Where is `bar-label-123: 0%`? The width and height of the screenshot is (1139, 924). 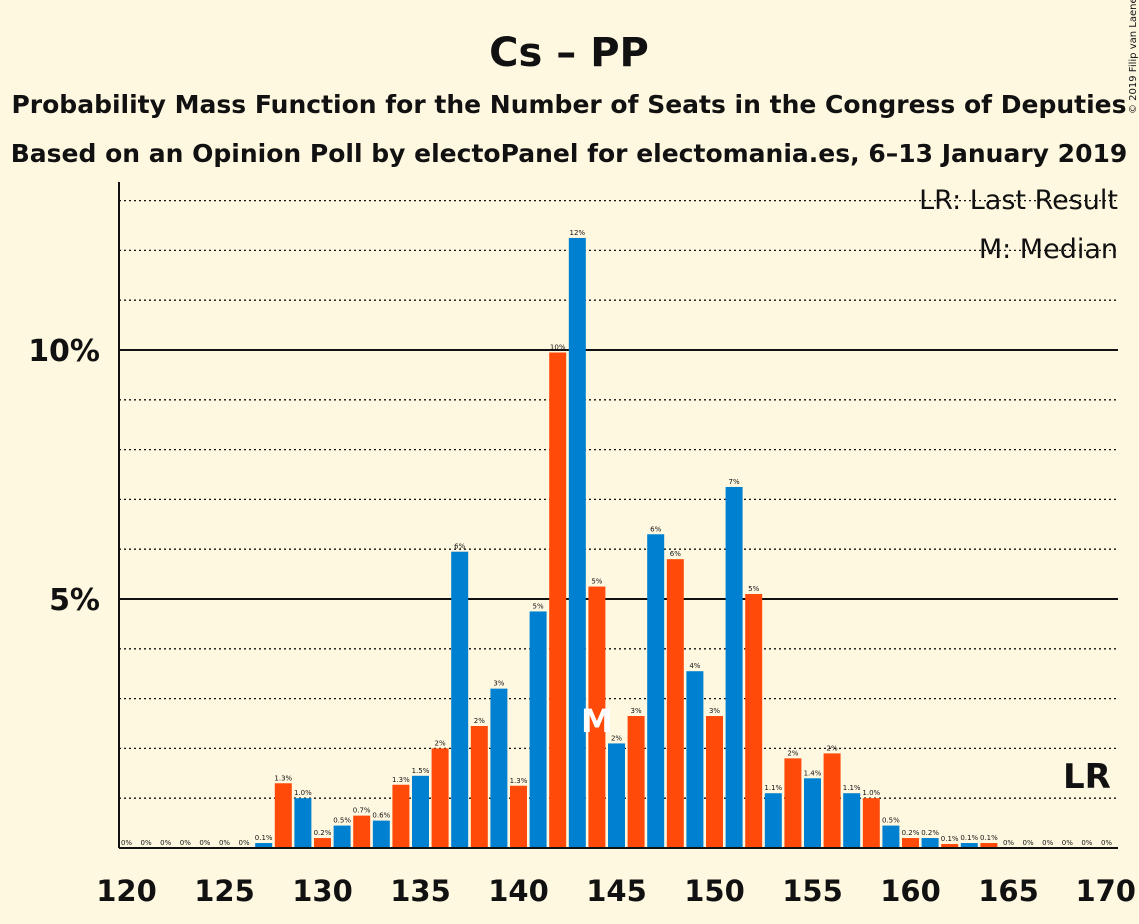
bar-label-123: 0% is located at coordinates (185, 843).